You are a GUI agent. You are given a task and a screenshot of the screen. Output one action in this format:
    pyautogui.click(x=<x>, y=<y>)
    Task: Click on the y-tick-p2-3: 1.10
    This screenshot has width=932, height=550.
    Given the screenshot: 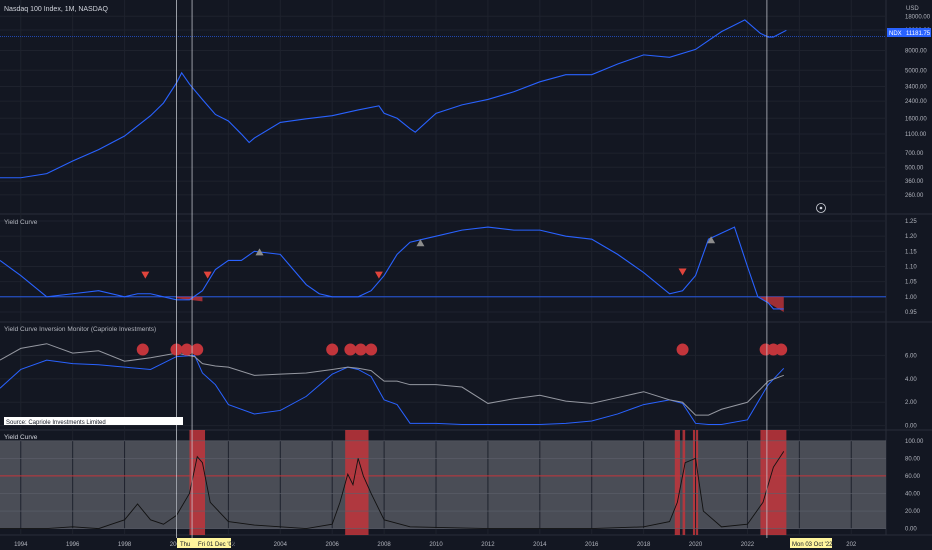 What is the action you would take?
    pyautogui.click(x=911, y=267)
    